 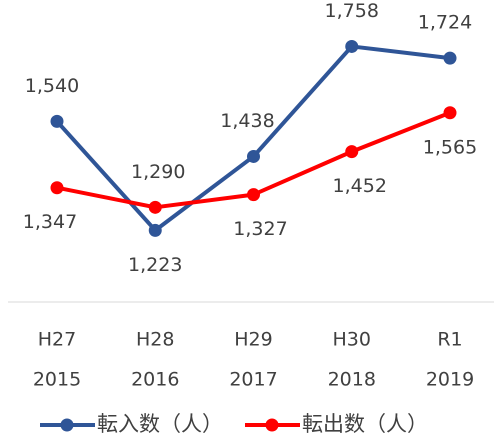 What do you see at coordinates (155, 265) in the screenshot?
I see `data-label: 1,223` at bounding box center [155, 265].